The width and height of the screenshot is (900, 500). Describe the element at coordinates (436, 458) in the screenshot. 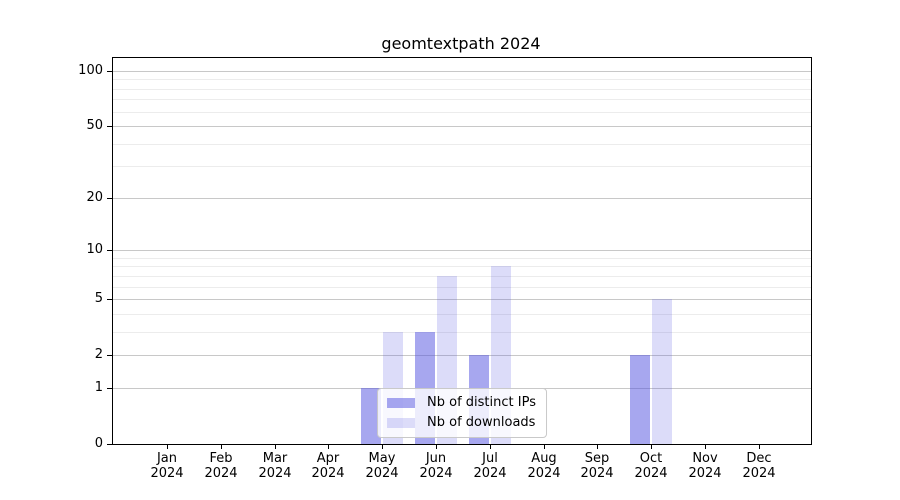

I see `xtick-label-month-jun: Jun` at that location.